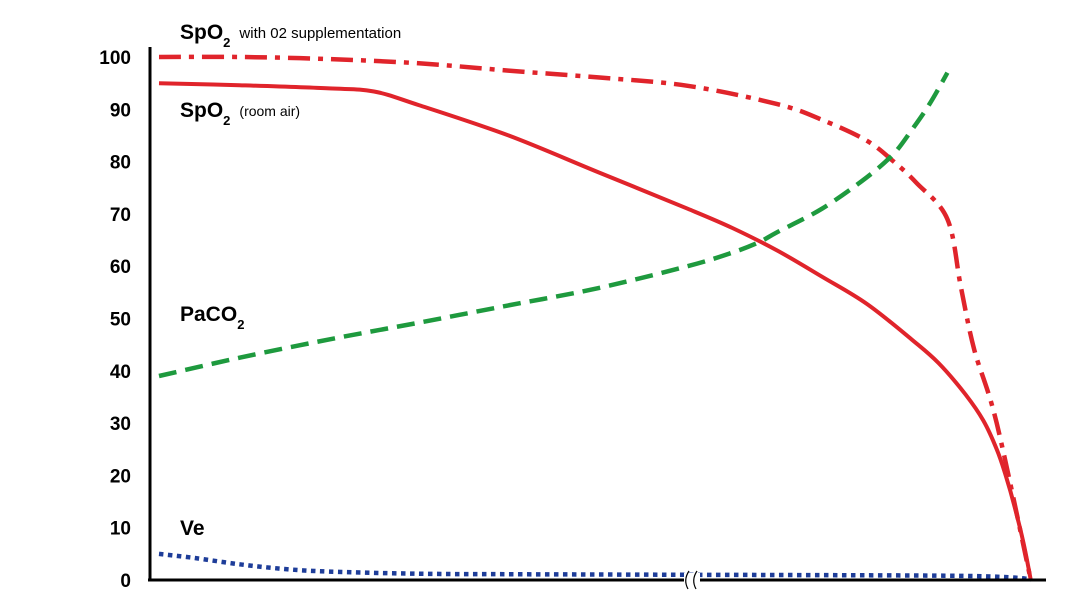 This screenshot has height=597, width=1072. I want to click on series-label-paco2: PaCO2, so click(212, 317).